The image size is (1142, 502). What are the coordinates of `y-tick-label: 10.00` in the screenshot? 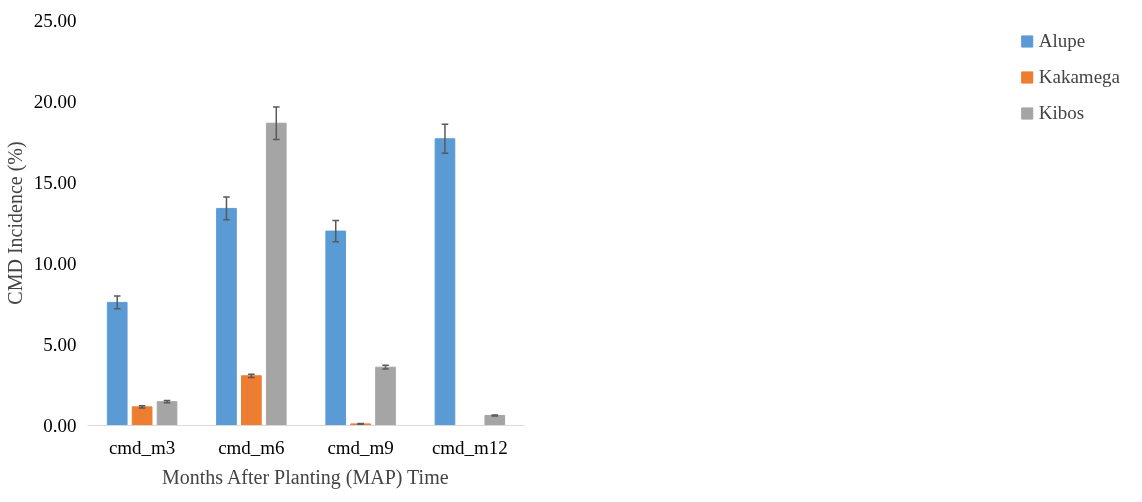 It's located at (55, 263).